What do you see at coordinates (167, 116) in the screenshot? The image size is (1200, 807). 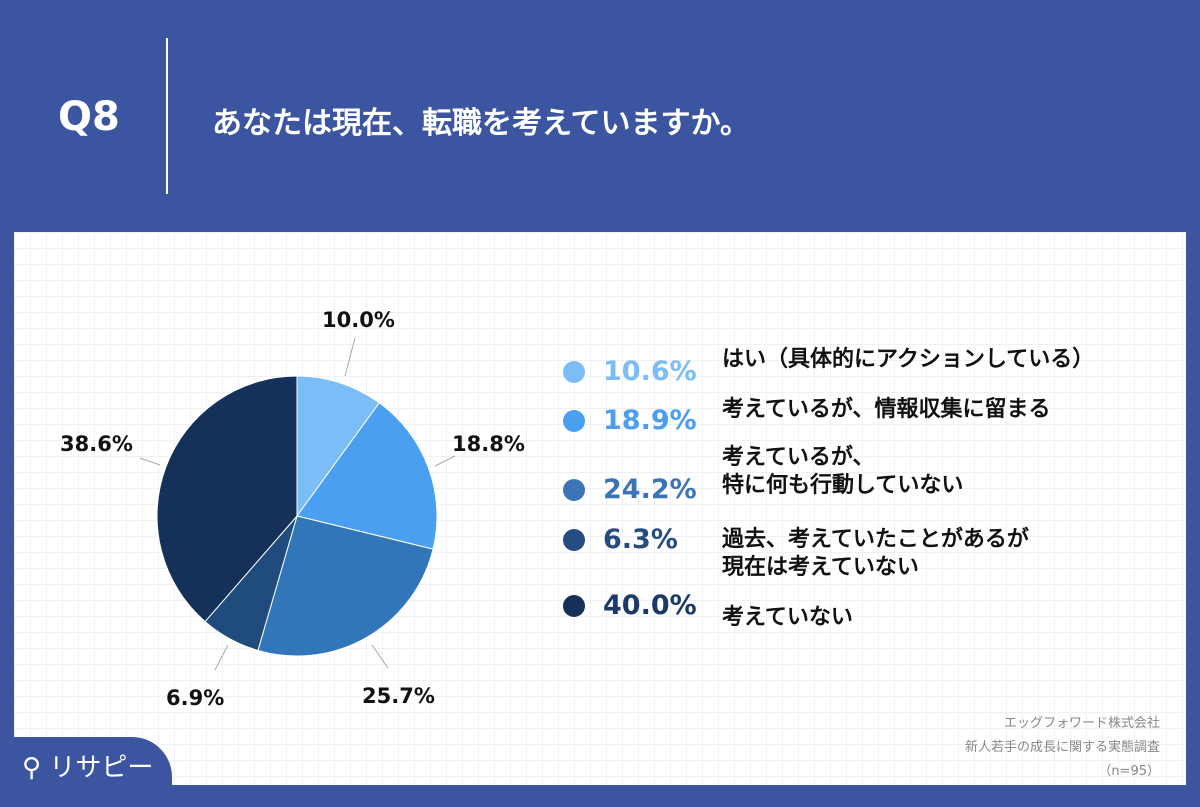 I see `header-divider` at bounding box center [167, 116].